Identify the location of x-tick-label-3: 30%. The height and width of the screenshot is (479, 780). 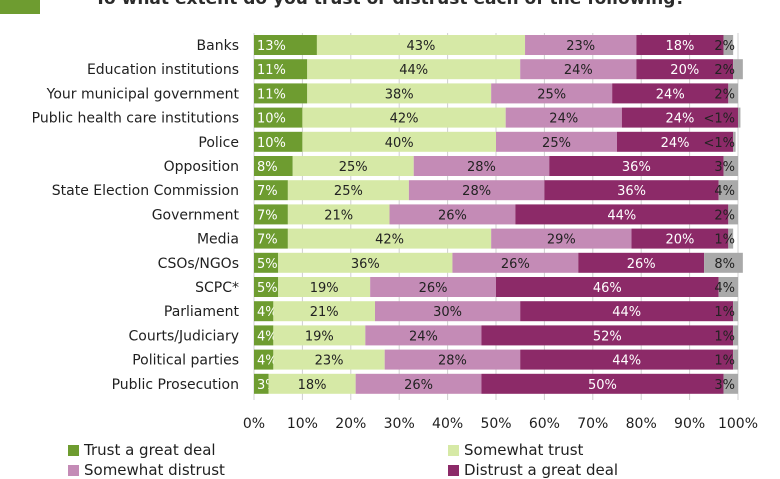
(399, 424).